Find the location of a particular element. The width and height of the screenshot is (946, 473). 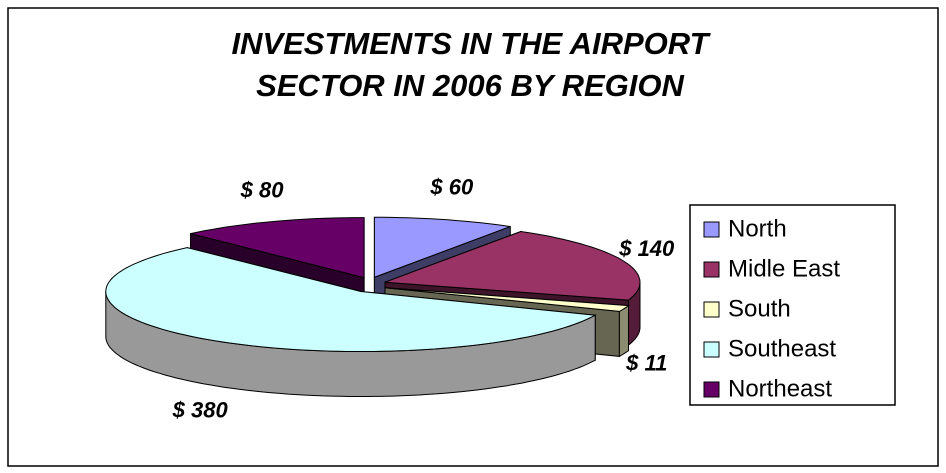

legend-label: Southeast is located at coordinates (782, 348).